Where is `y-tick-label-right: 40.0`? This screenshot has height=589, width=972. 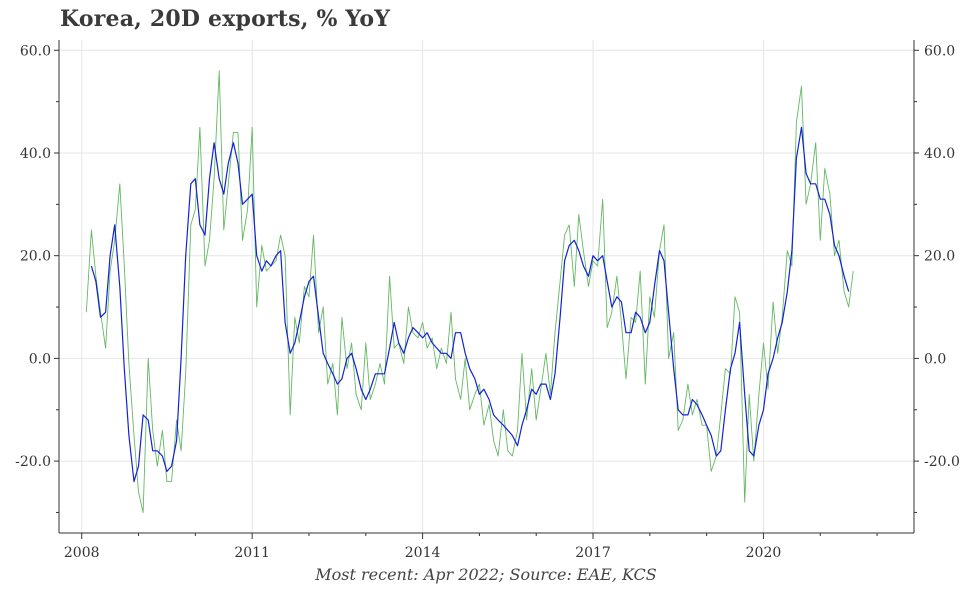 y-tick-label-right: 40.0 is located at coordinates (939, 154).